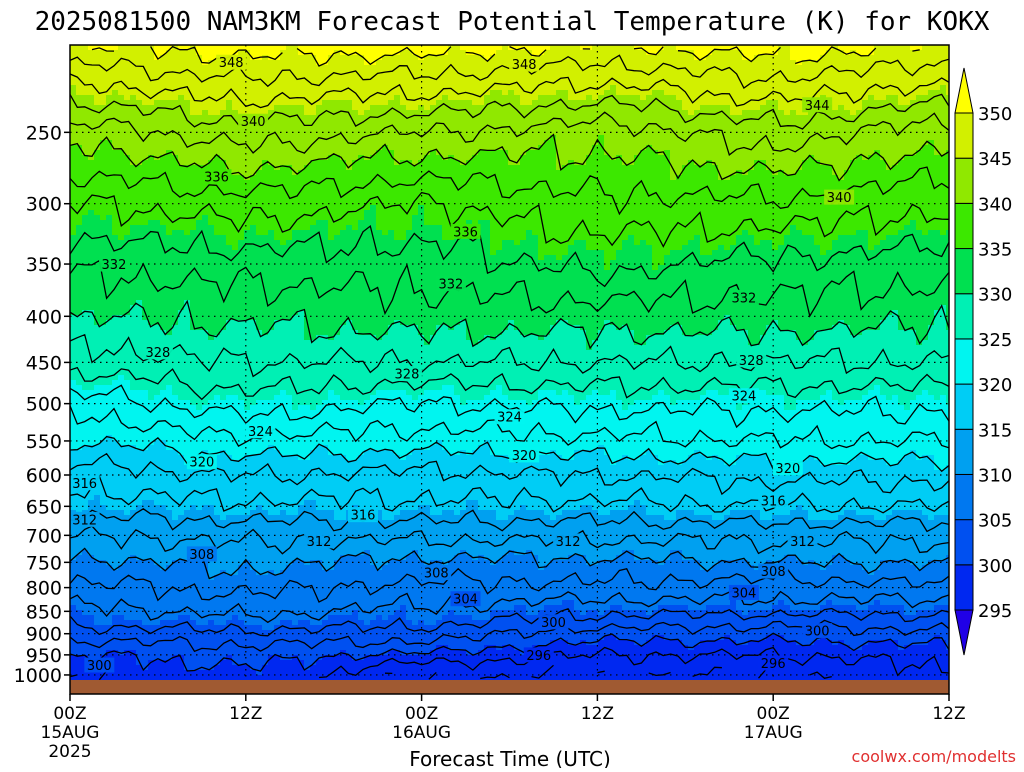 The image size is (1024, 772). I want to click on contour-label: 312, so click(319, 542).